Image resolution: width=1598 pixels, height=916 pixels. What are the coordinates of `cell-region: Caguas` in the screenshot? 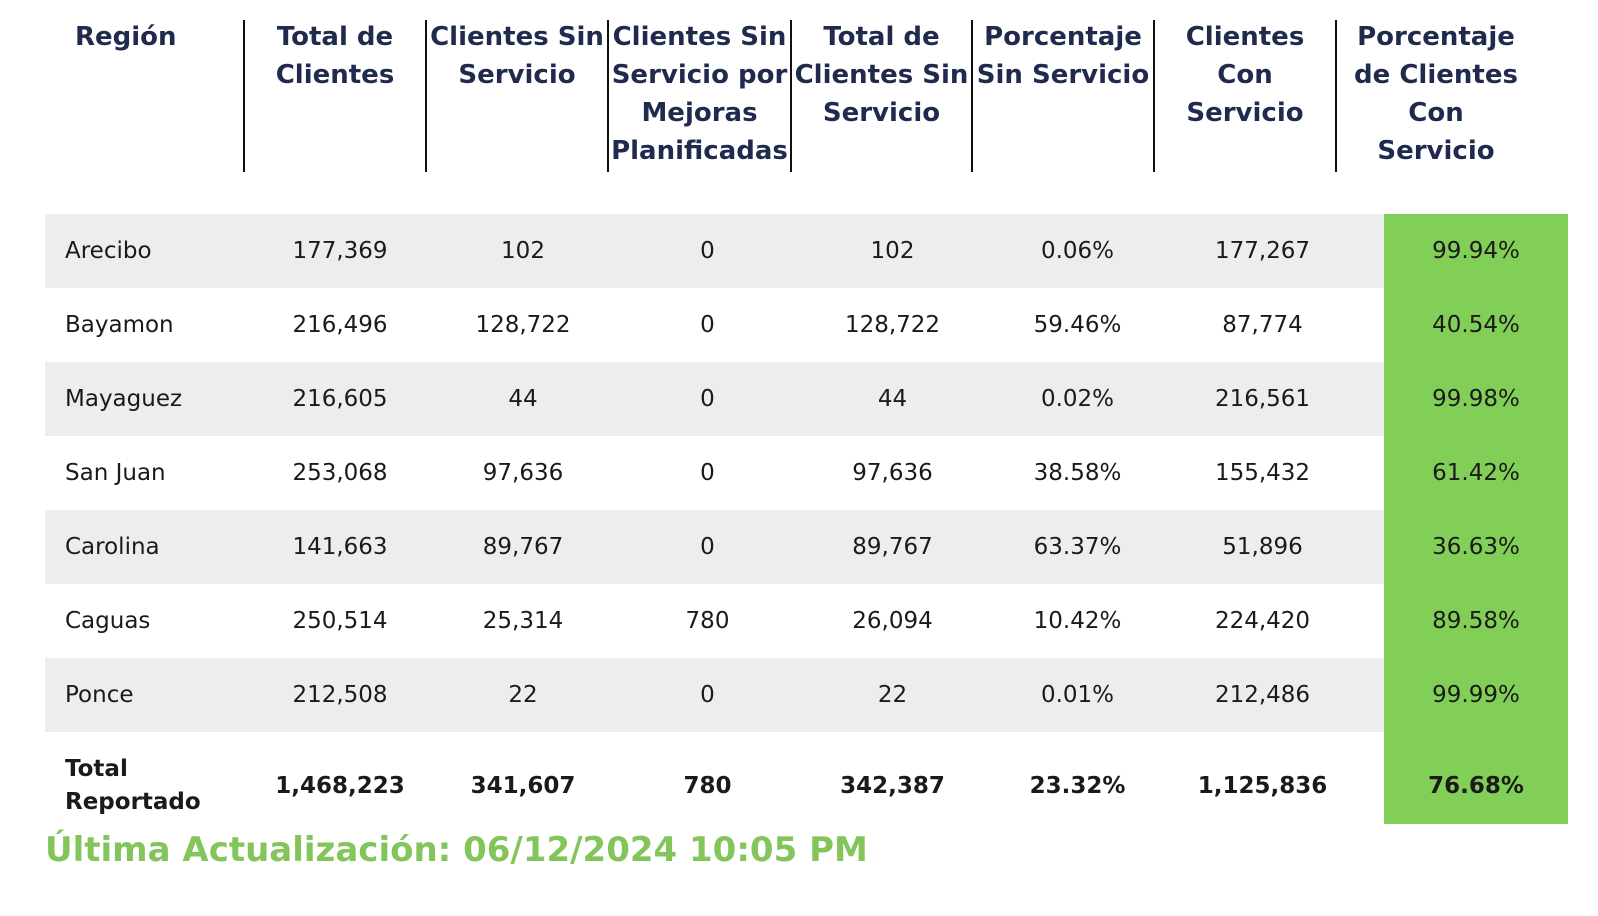 It's located at (108, 621).